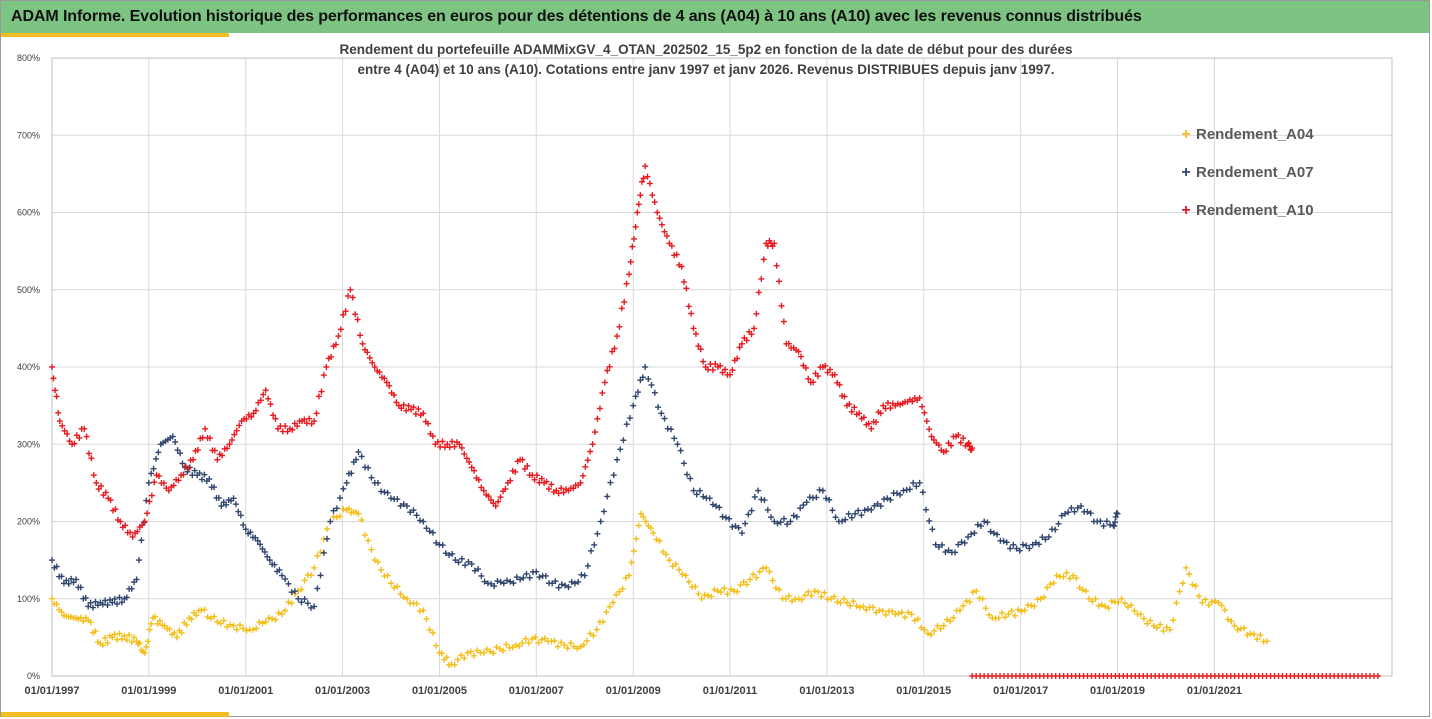 The height and width of the screenshot is (719, 1432). What do you see at coordinates (1117, 691) in the screenshot?
I see `x-tick-label: 01/01/2019` at bounding box center [1117, 691].